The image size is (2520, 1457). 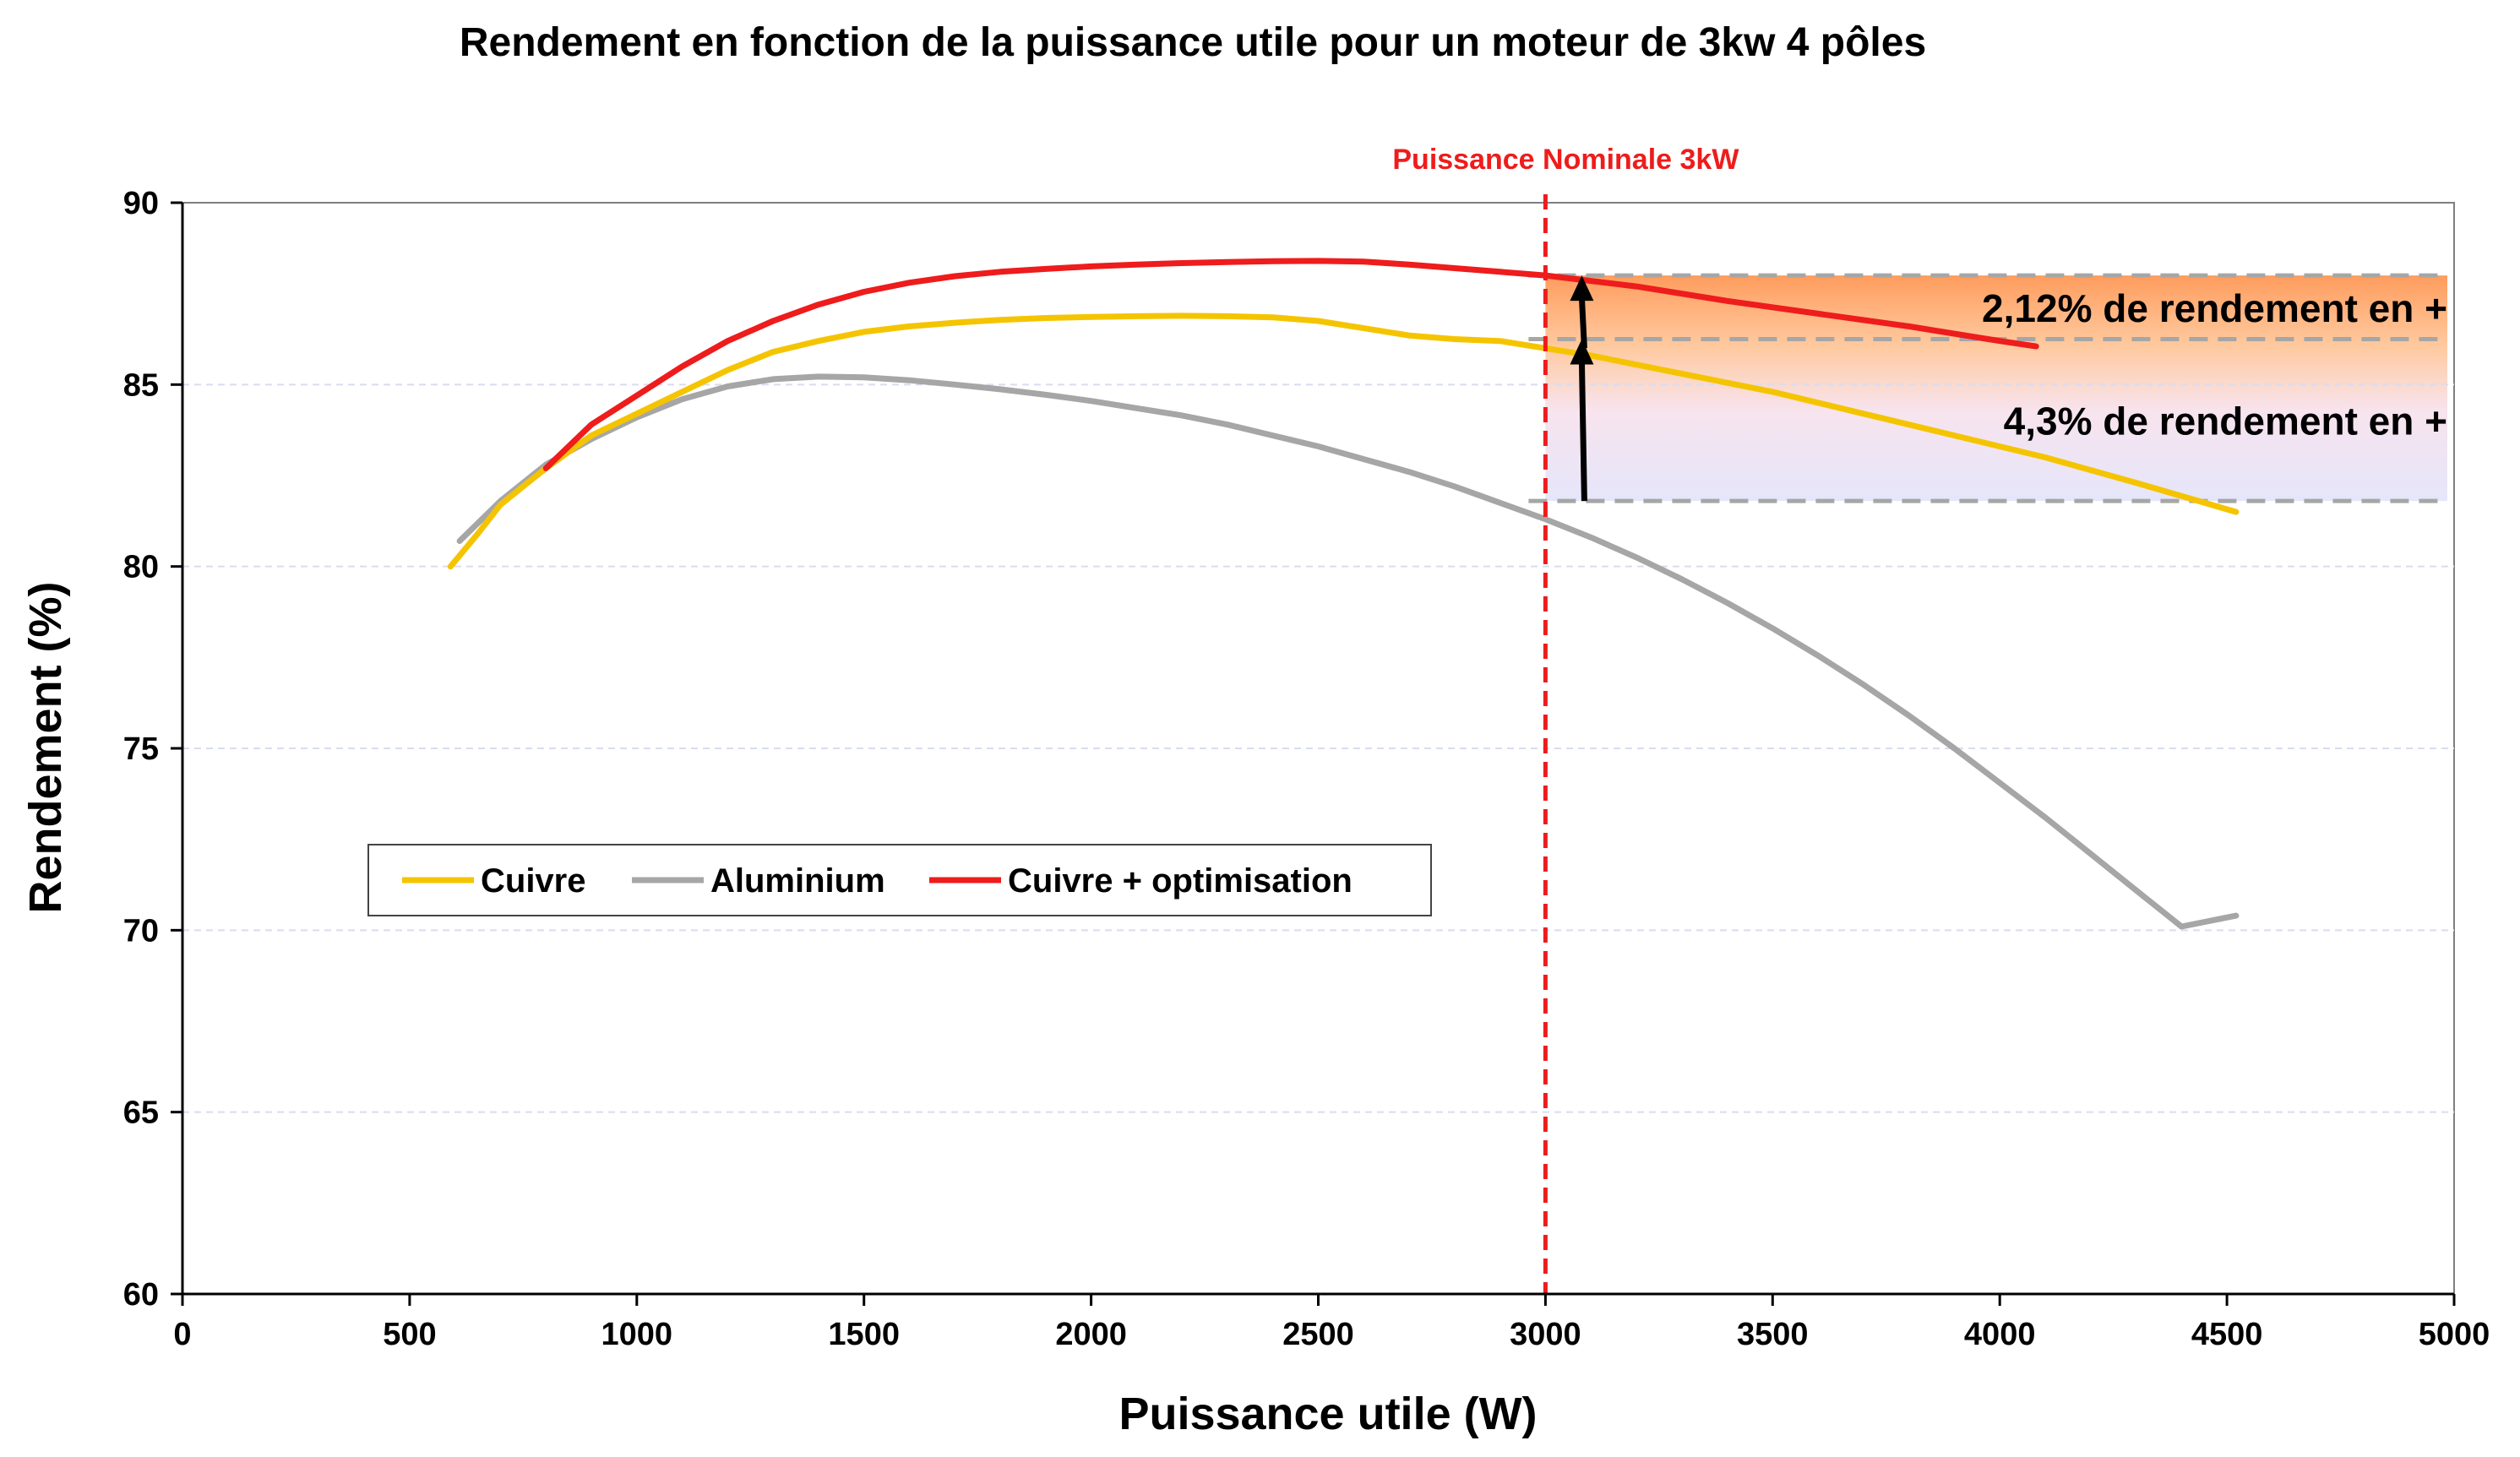 I want to click on nominal-power-label: Puissance Nominale 3kW, so click(x=1565, y=160).